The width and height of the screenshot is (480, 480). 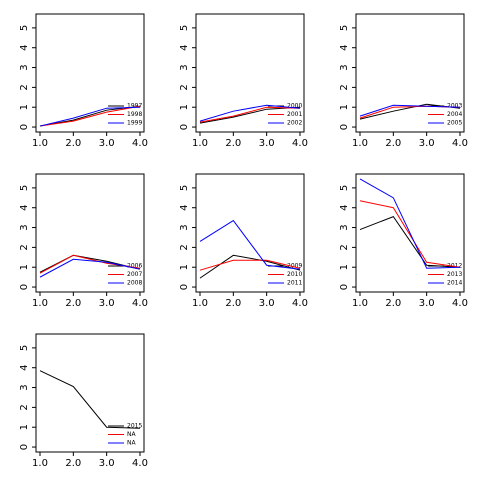 I want to click on legend-label: 2001, so click(x=294, y=114).